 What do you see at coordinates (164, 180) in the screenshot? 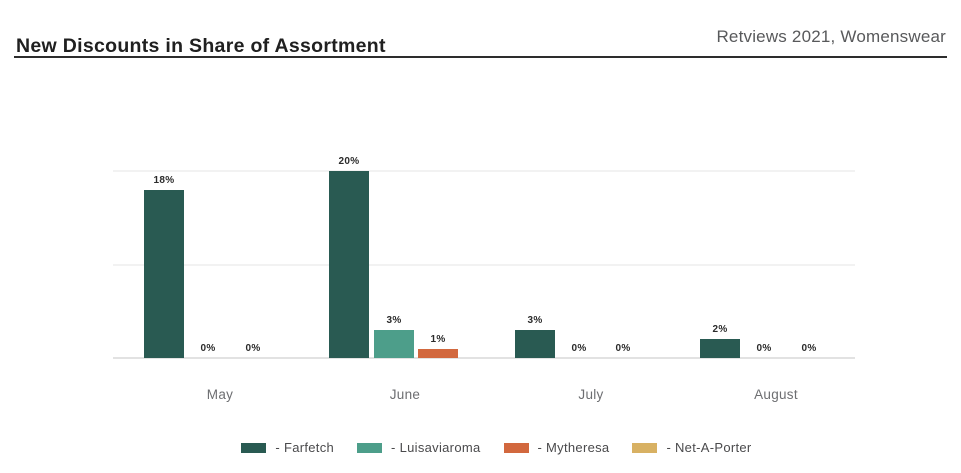
I see `value-label-farfetch-may: 18%` at bounding box center [164, 180].